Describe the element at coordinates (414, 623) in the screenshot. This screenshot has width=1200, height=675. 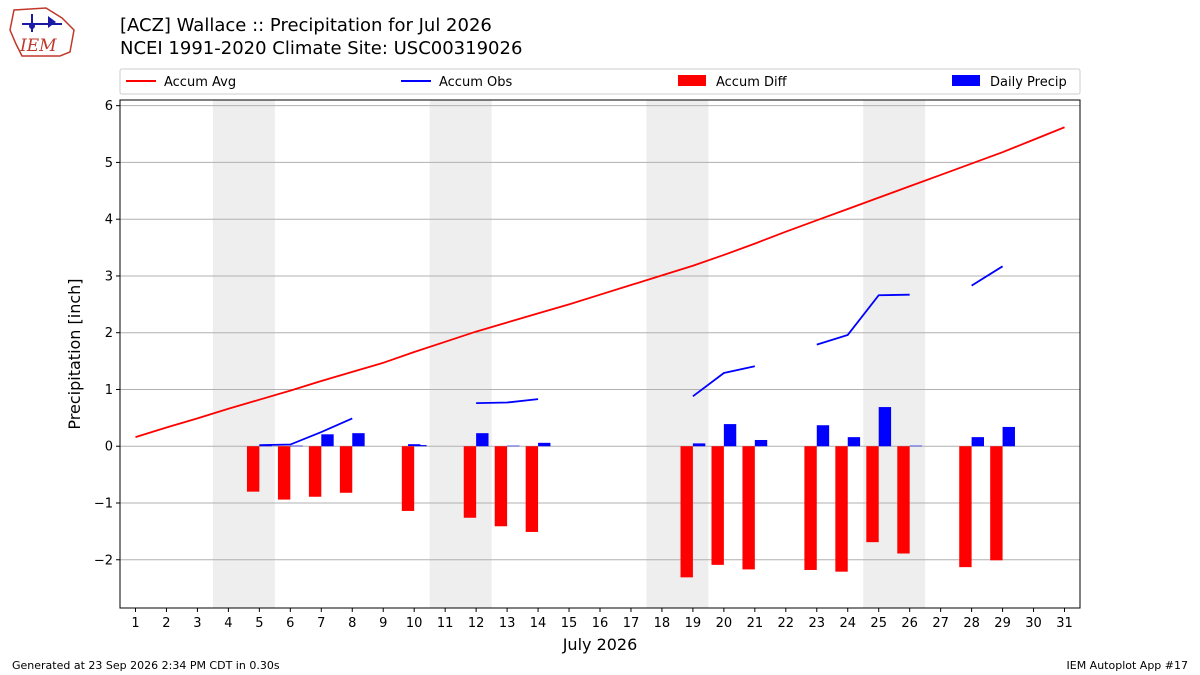
I see `x-tick-label: 10` at that location.